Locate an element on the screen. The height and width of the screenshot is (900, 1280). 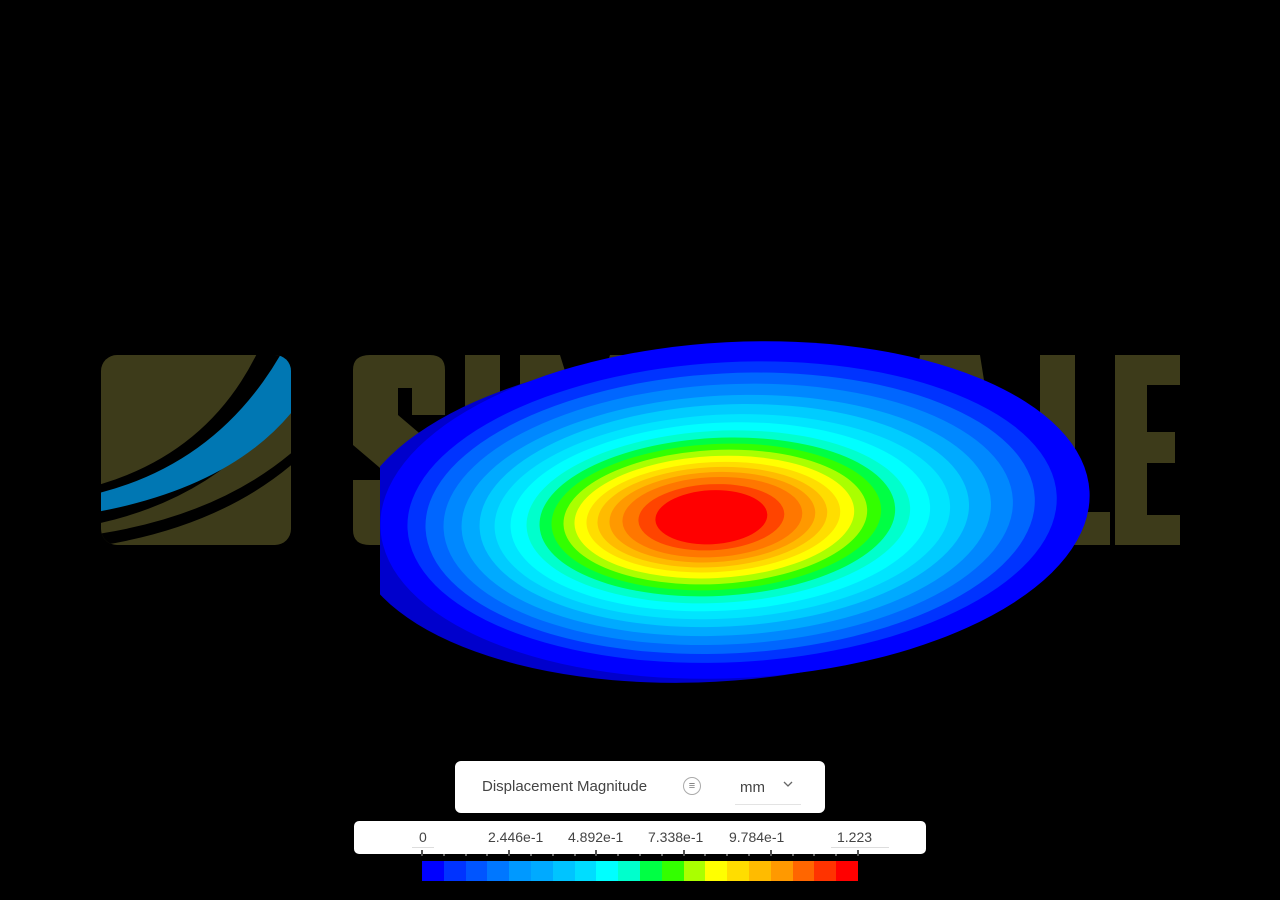
tick-label-max: 1.223 is located at coordinates (855, 837).